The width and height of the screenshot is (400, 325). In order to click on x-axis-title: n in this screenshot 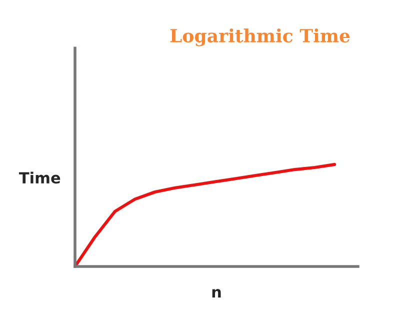, I will do `click(216, 293)`.